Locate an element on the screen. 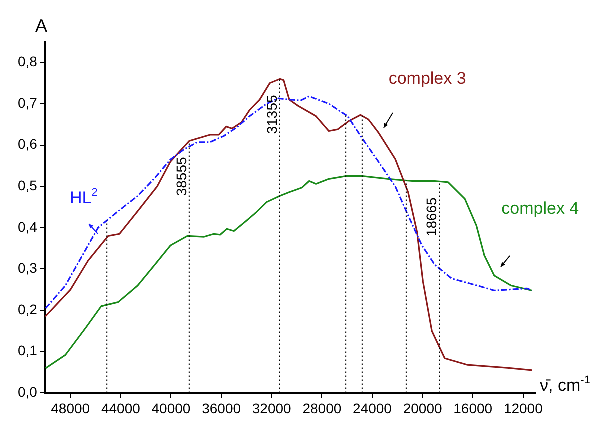 This screenshot has width=611, height=421. y-tick-label: 0,3 is located at coordinates (28, 268).